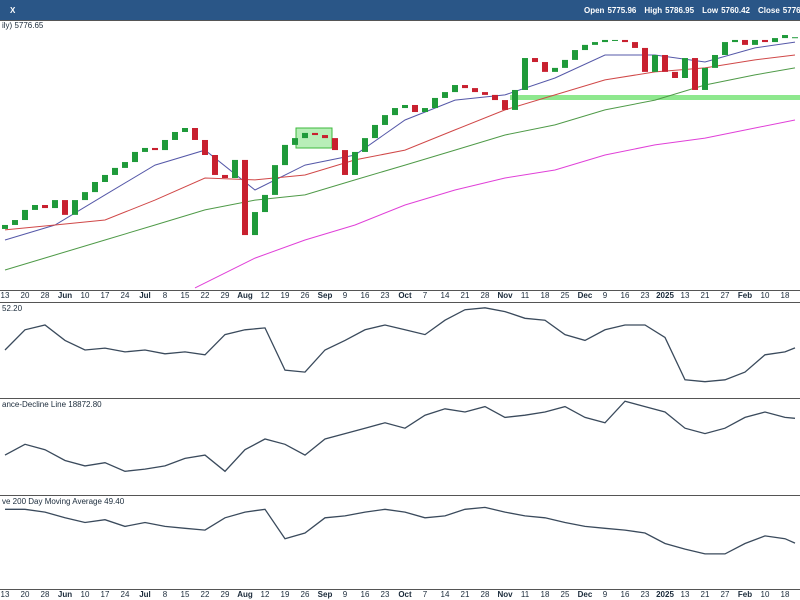 The height and width of the screenshot is (600, 800). What do you see at coordinates (665, 295) in the screenshot?
I see `x-tick-label: 2025` at bounding box center [665, 295].